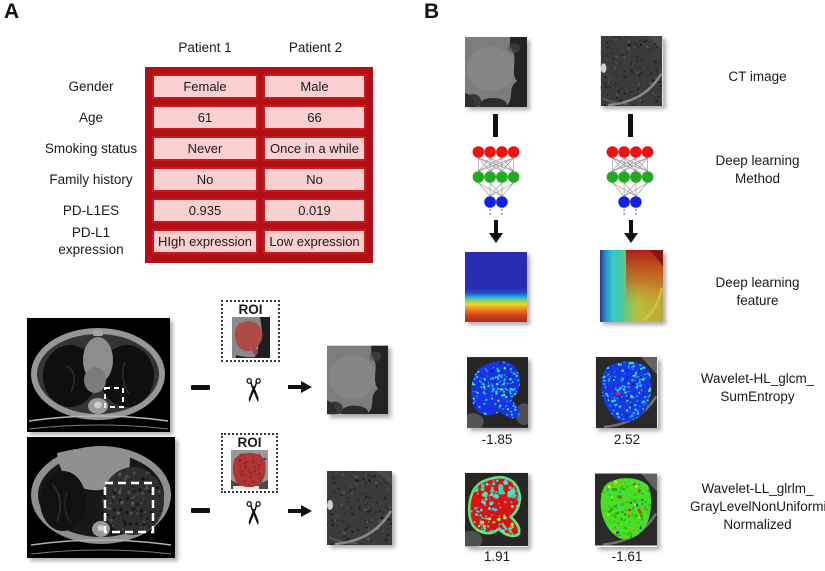  Describe the element at coordinates (12, 11) in the screenshot. I see `panel-a-label: A` at that location.